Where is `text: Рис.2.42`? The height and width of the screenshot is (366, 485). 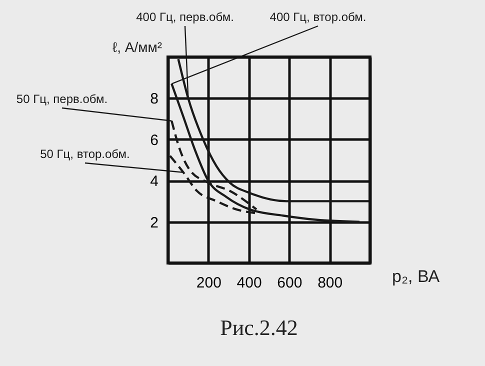 text: Рис.2.42 is located at coordinates (259, 327).